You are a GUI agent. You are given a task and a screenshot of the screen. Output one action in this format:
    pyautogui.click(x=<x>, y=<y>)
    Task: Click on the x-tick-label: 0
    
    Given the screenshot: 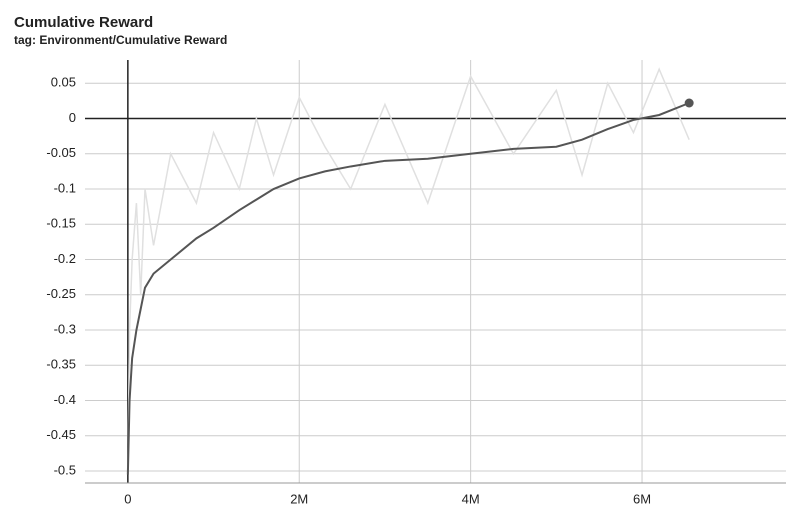 What is the action you would take?
    pyautogui.click(x=127, y=498)
    